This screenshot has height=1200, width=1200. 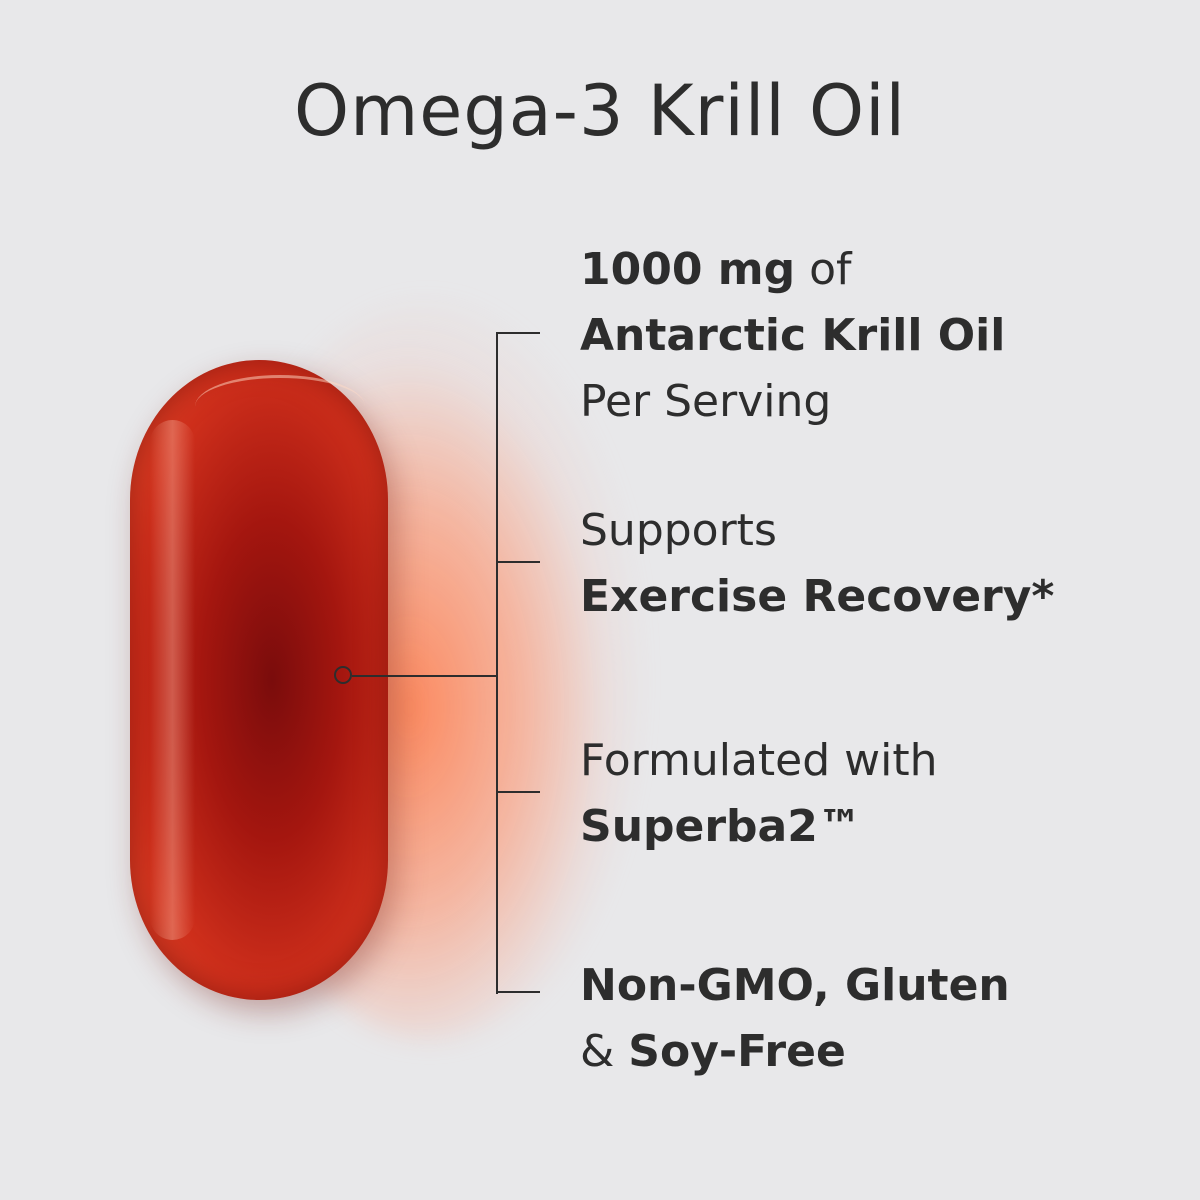 I want to click on bold-text: Superba2™, so click(x=721, y=826).